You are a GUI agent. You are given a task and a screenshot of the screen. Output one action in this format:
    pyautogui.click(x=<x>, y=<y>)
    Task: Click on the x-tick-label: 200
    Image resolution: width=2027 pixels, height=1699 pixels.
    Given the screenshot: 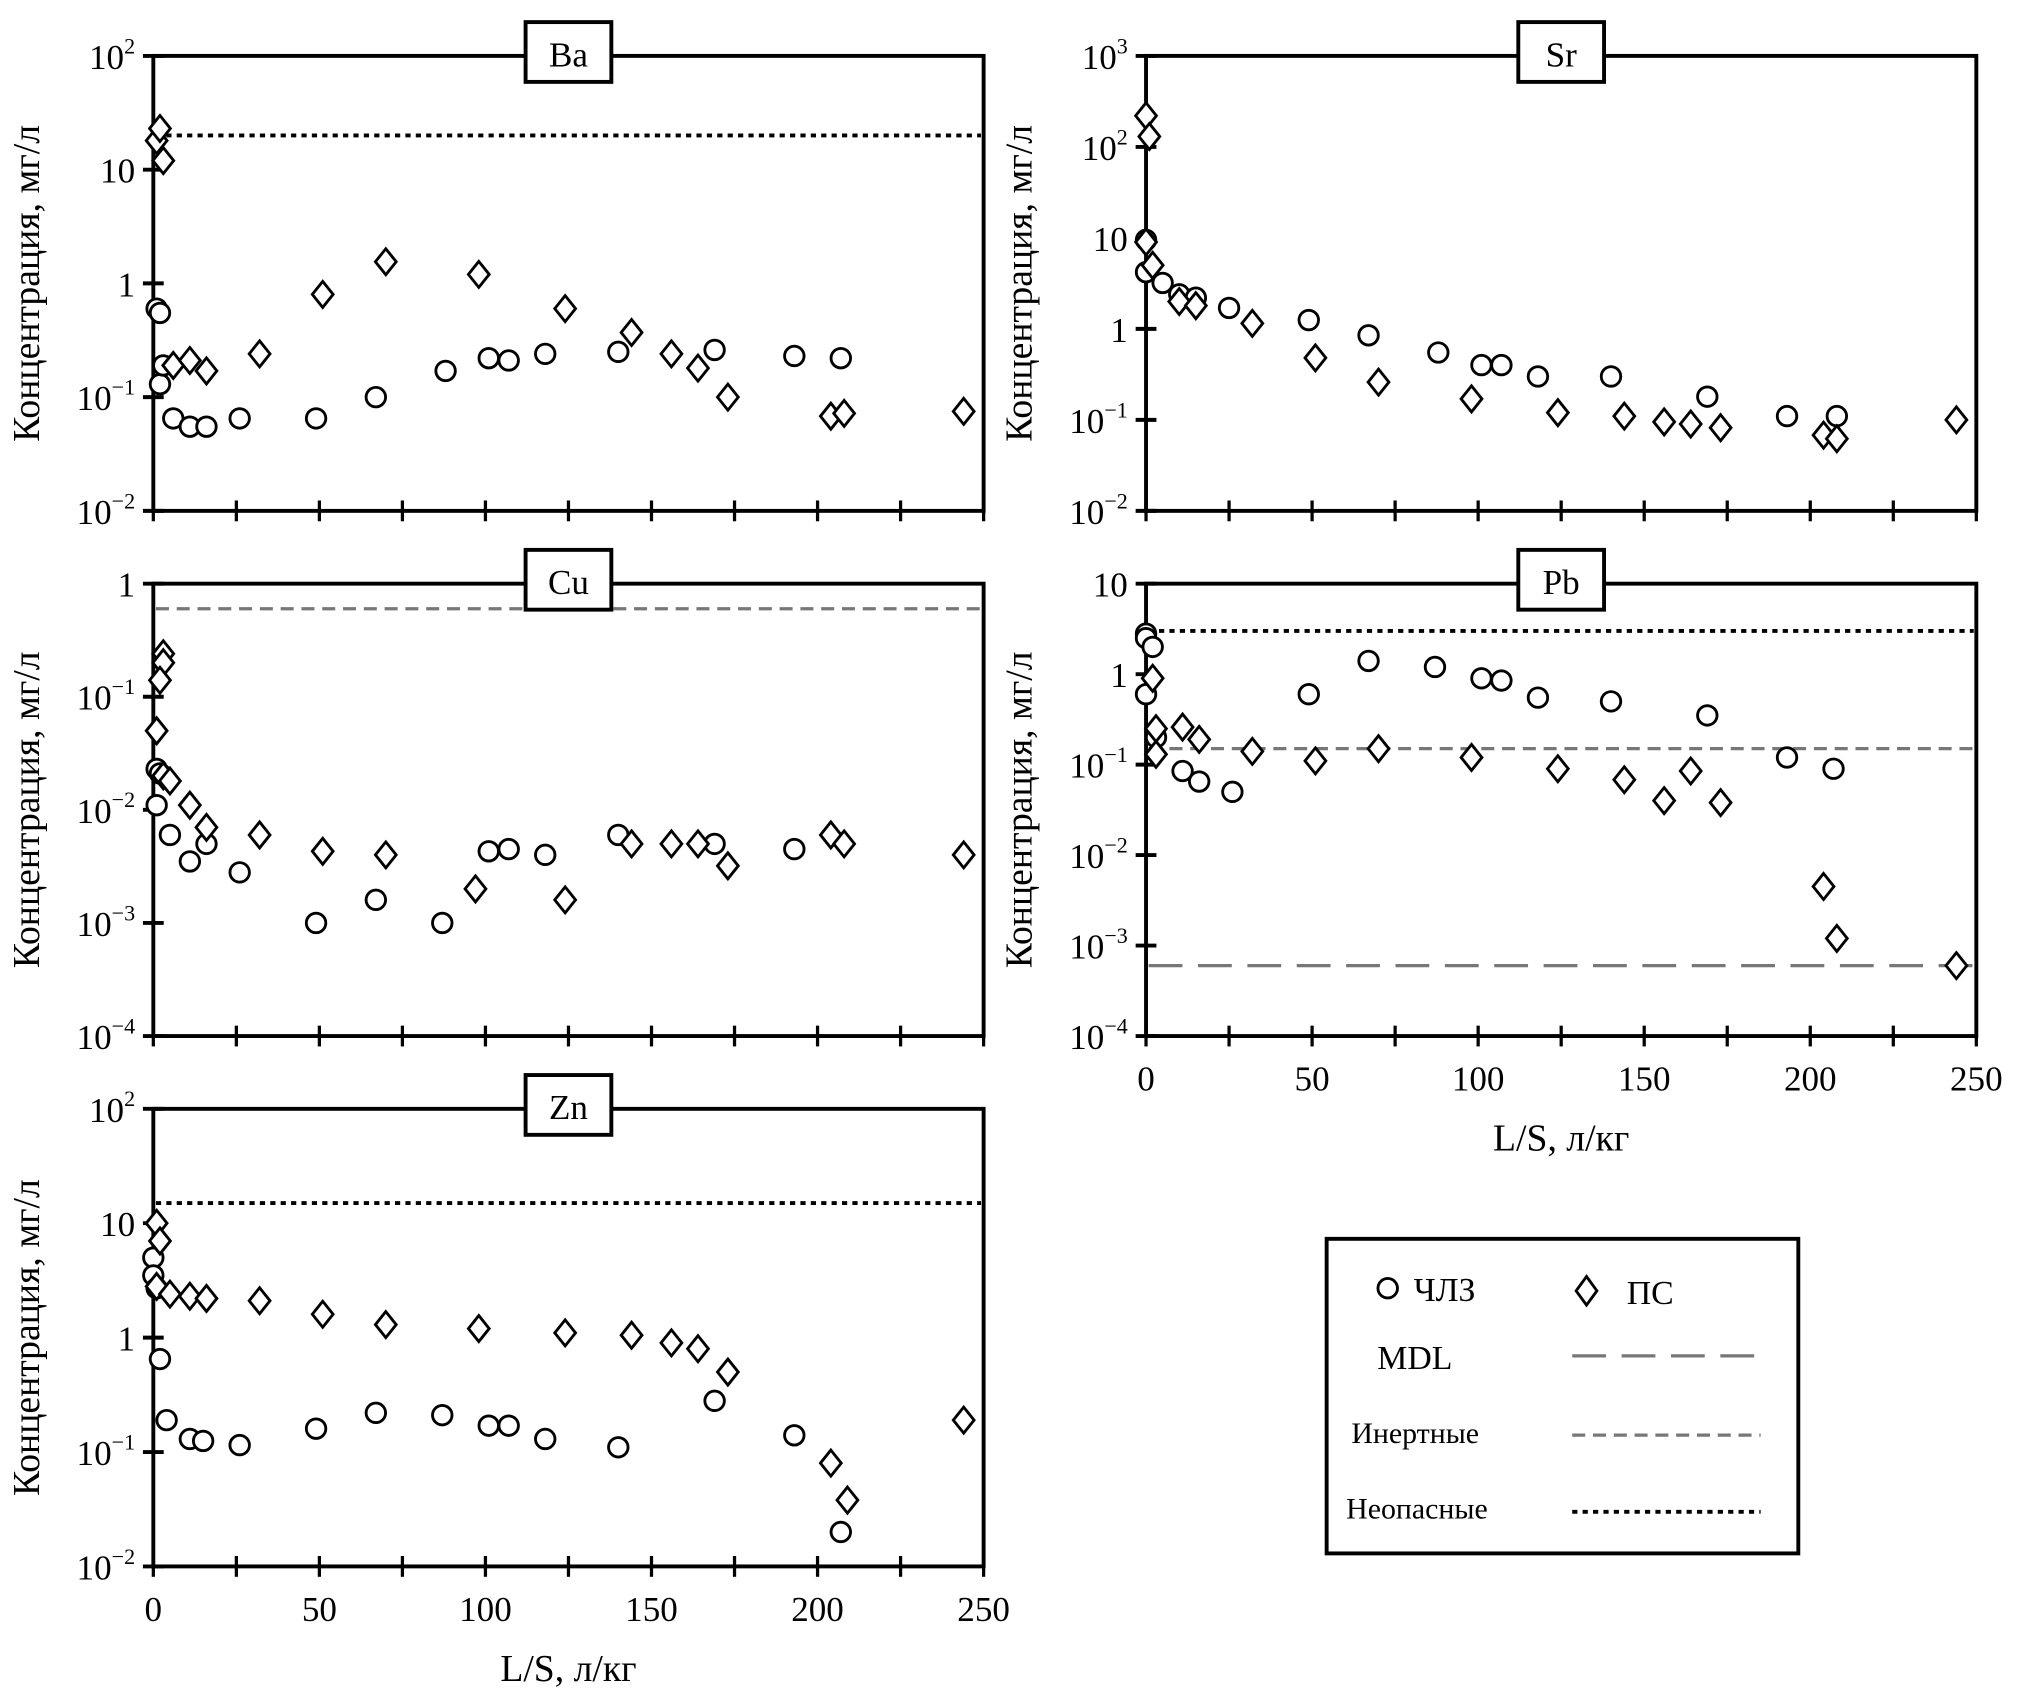 What is the action you would take?
    pyautogui.click(x=1810, y=1079)
    